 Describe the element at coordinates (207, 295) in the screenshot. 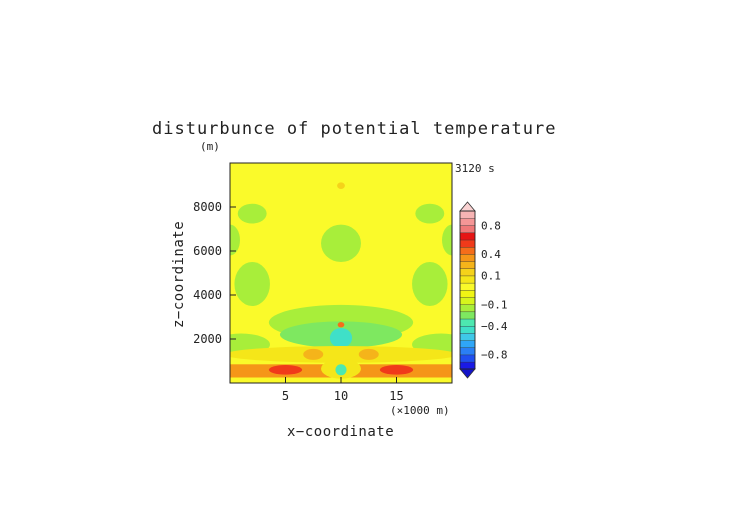

I see `y-tick-label-1: 4000` at that location.